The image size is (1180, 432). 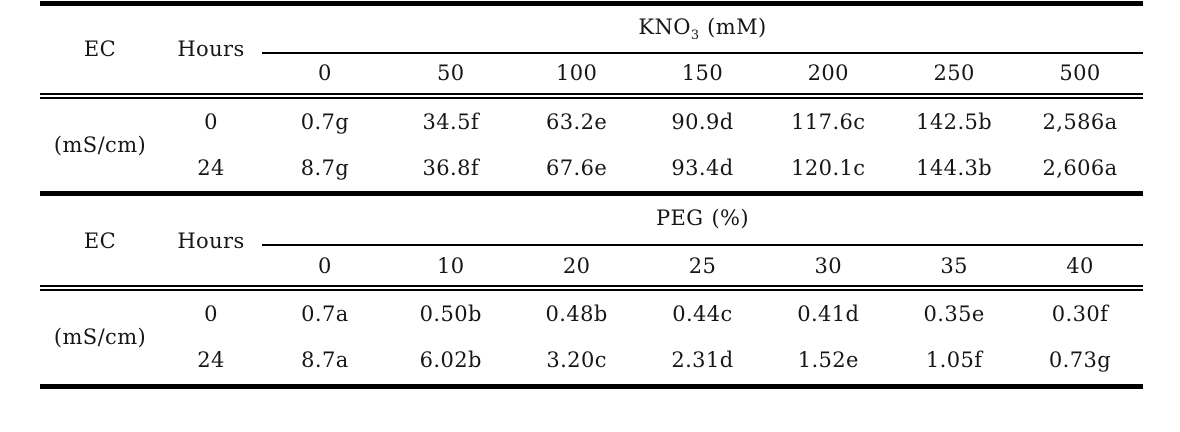 What do you see at coordinates (1080, 360) in the screenshot?
I see `data-cell: 0.73g` at bounding box center [1080, 360].